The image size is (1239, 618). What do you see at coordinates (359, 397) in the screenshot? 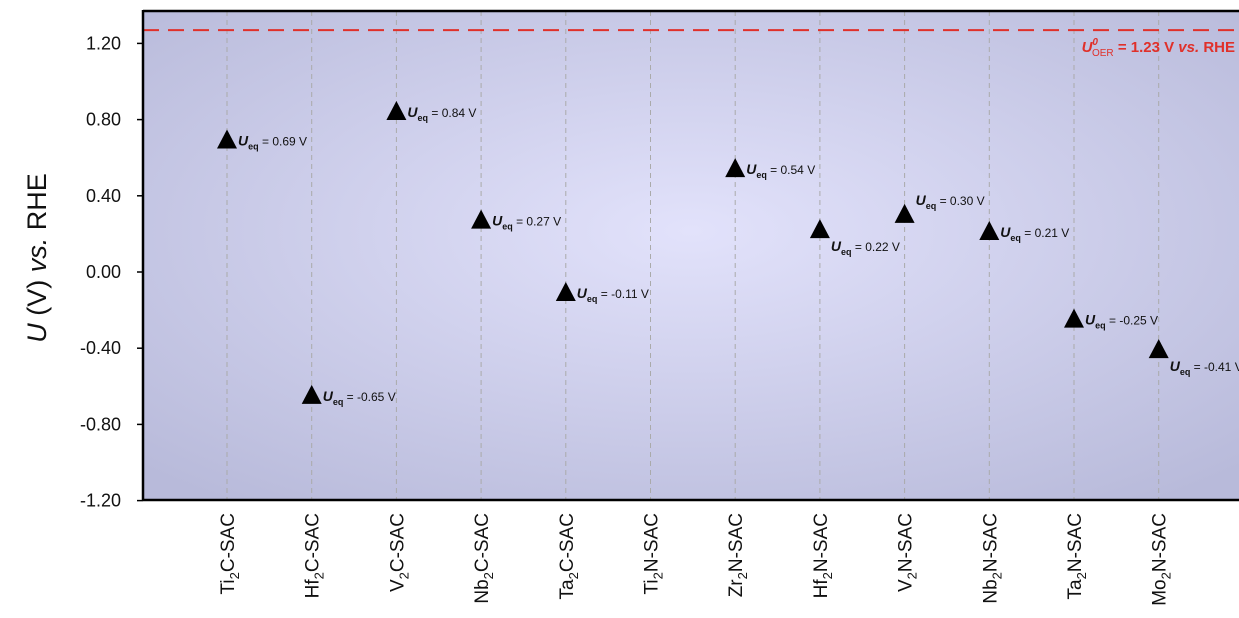
I see `data-label: Ueq = -0.65 V` at bounding box center [359, 397].